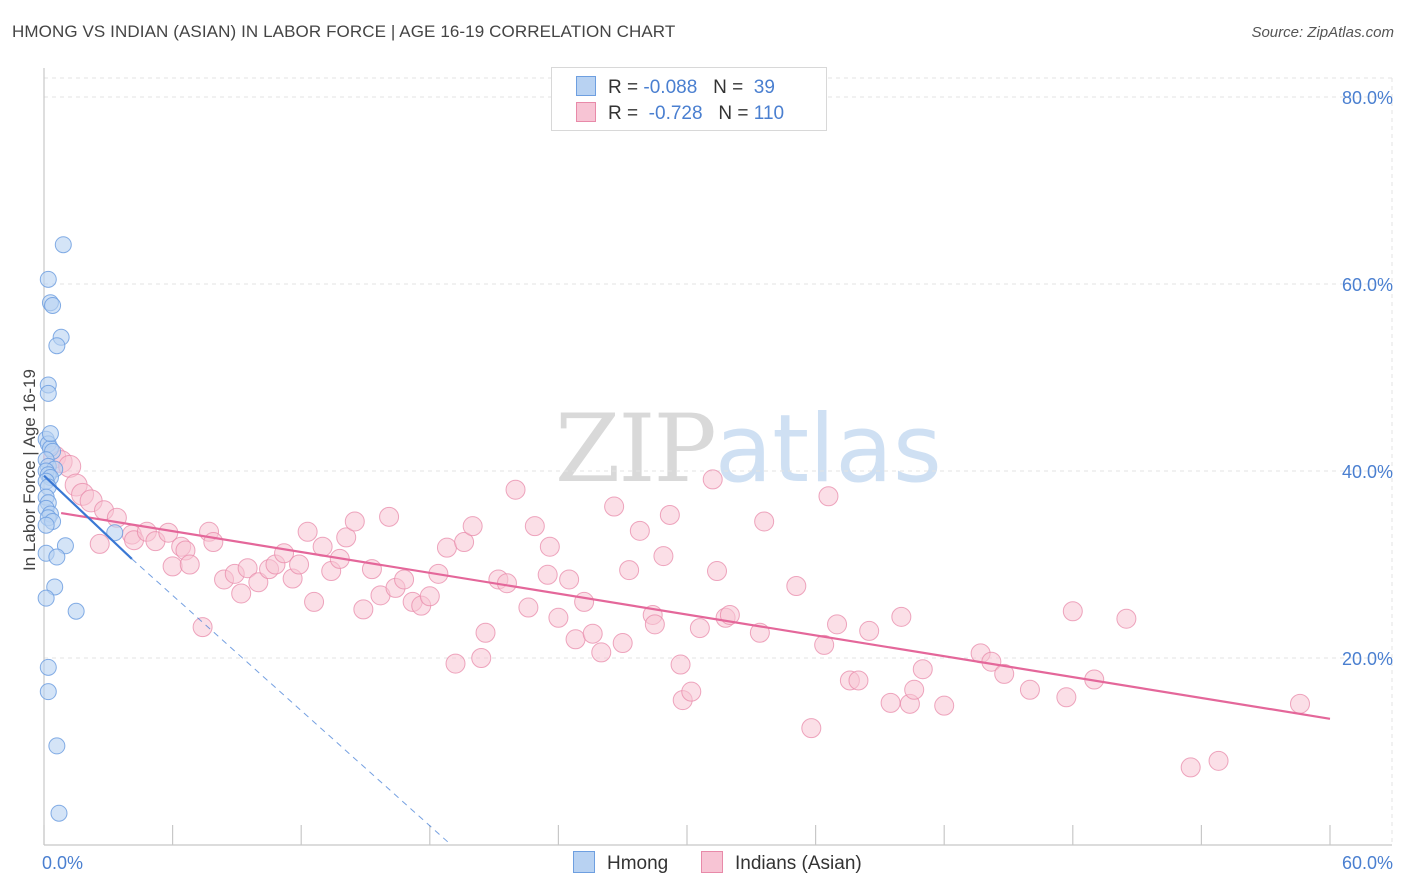  I want to click on watermark: ZIPatlas, so click(748, 449).